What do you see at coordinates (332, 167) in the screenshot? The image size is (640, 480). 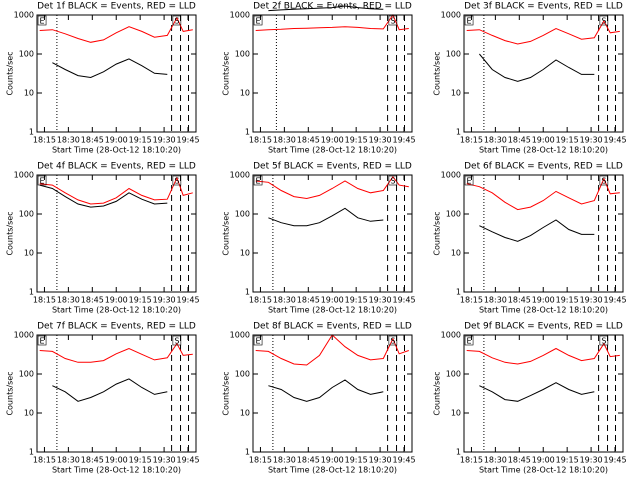 I see `chart-title: Det 5f BLACK = Events, RED = LLD` at bounding box center [332, 167].